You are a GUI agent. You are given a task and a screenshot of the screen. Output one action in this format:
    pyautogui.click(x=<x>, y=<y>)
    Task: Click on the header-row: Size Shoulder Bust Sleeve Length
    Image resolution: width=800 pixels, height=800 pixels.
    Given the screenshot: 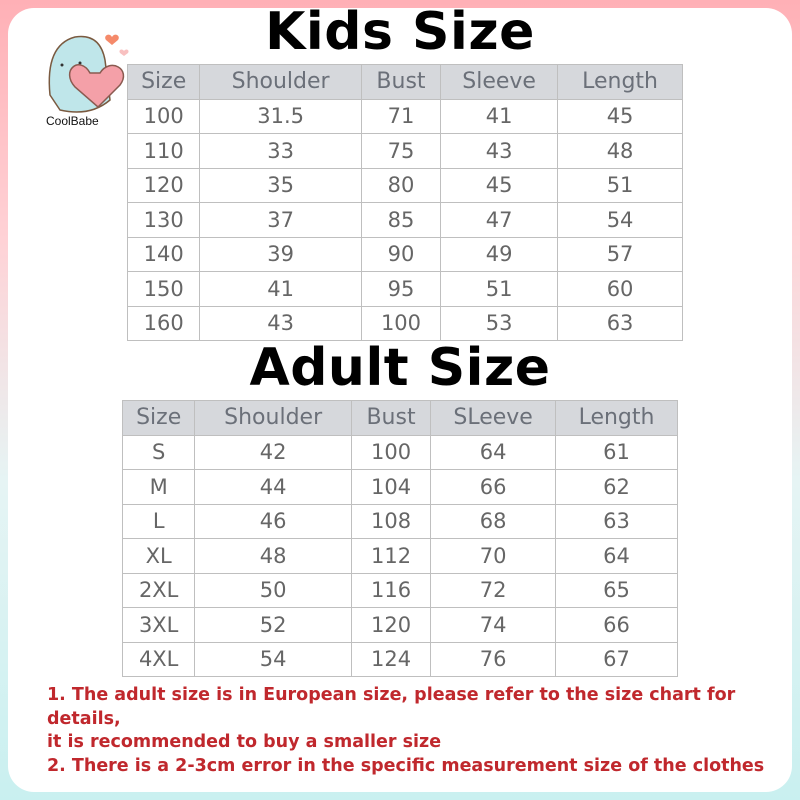 What is the action you would take?
    pyautogui.click(x=404, y=82)
    